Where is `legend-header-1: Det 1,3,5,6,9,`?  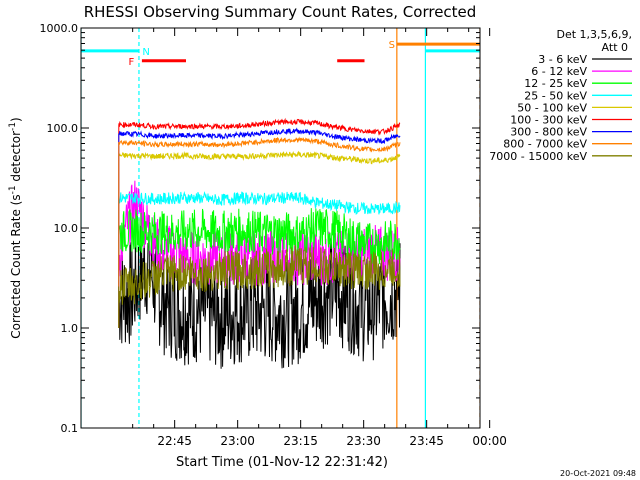 legend-header-1: Det 1,3,5,6,9, is located at coordinates (594, 34).